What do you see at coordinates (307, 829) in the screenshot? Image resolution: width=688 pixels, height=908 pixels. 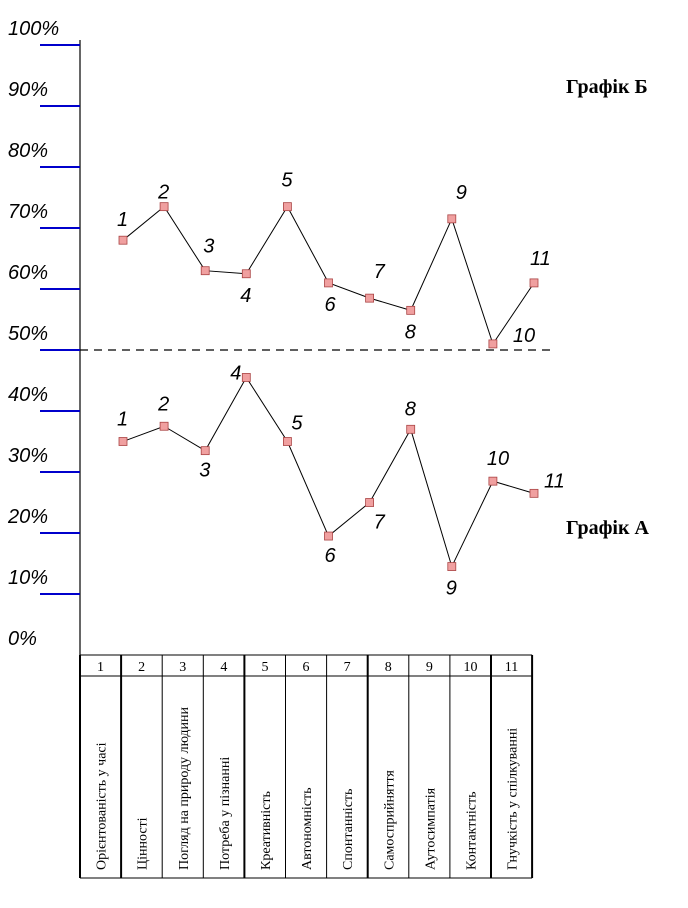 I see `category-name: Автономність` at bounding box center [307, 829].